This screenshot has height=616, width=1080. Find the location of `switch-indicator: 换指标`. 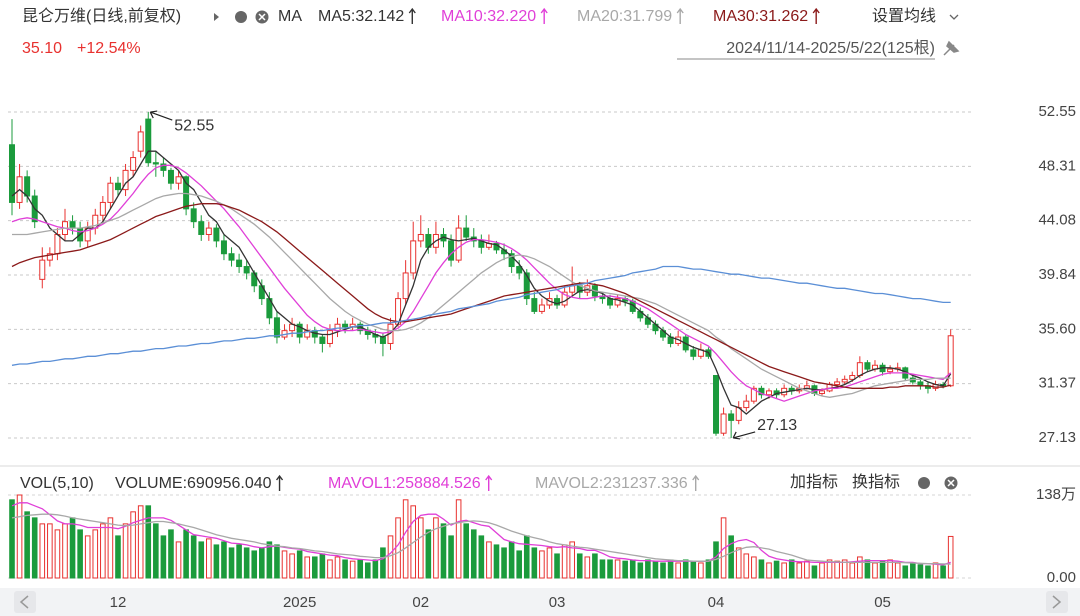

switch-indicator: 换指标 is located at coordinates (876, 482).